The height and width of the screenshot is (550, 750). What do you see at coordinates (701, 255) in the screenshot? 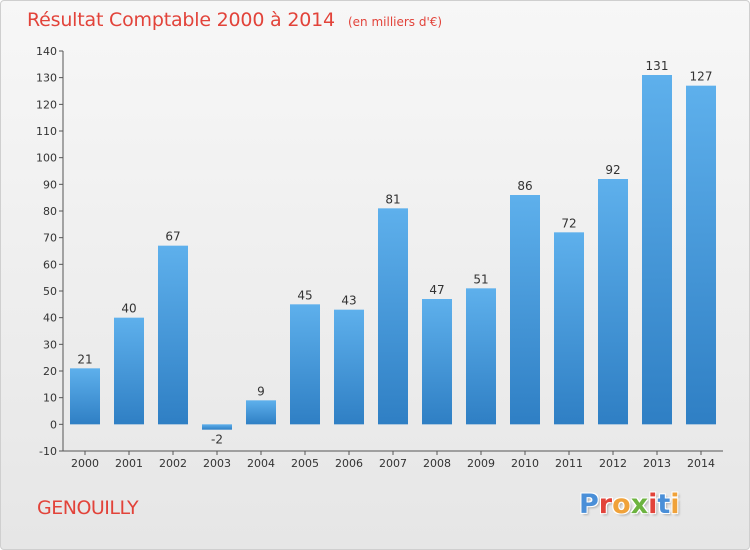
I see `bar-2014` at bounding box center [701, 255].